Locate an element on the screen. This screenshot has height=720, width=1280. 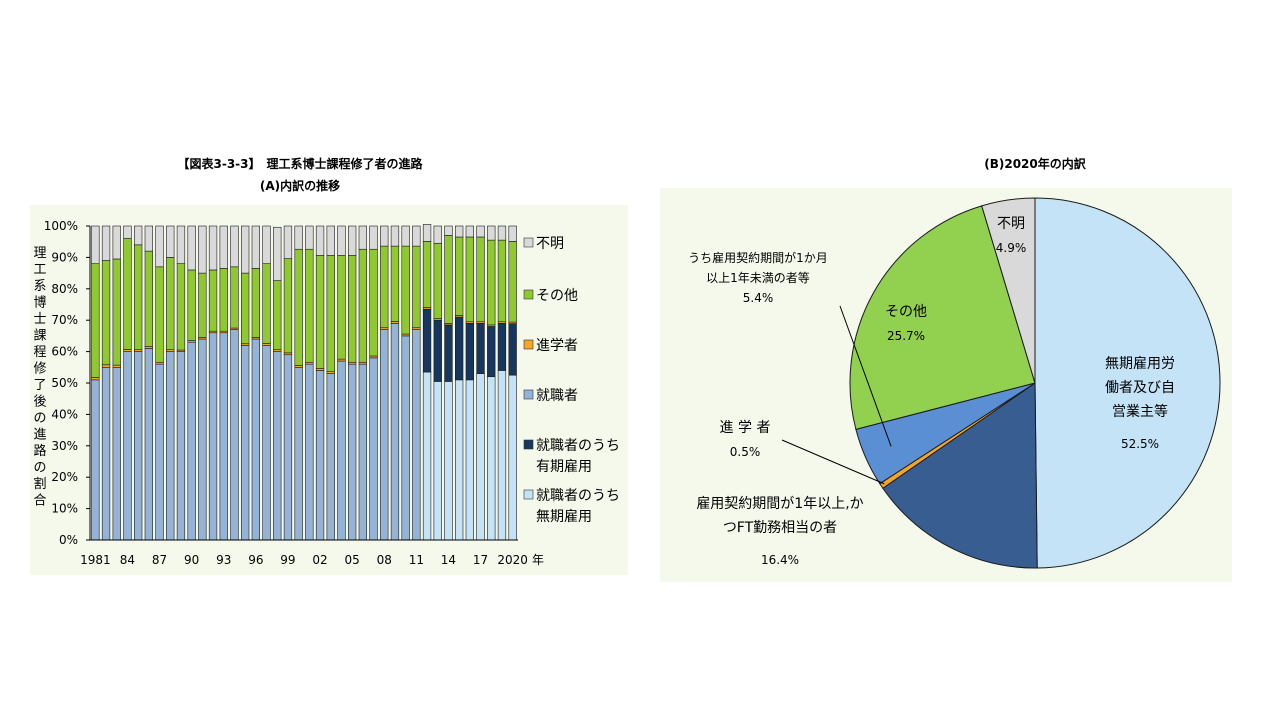
x-axis-unit: 年 is located at coordinates (538, 560).